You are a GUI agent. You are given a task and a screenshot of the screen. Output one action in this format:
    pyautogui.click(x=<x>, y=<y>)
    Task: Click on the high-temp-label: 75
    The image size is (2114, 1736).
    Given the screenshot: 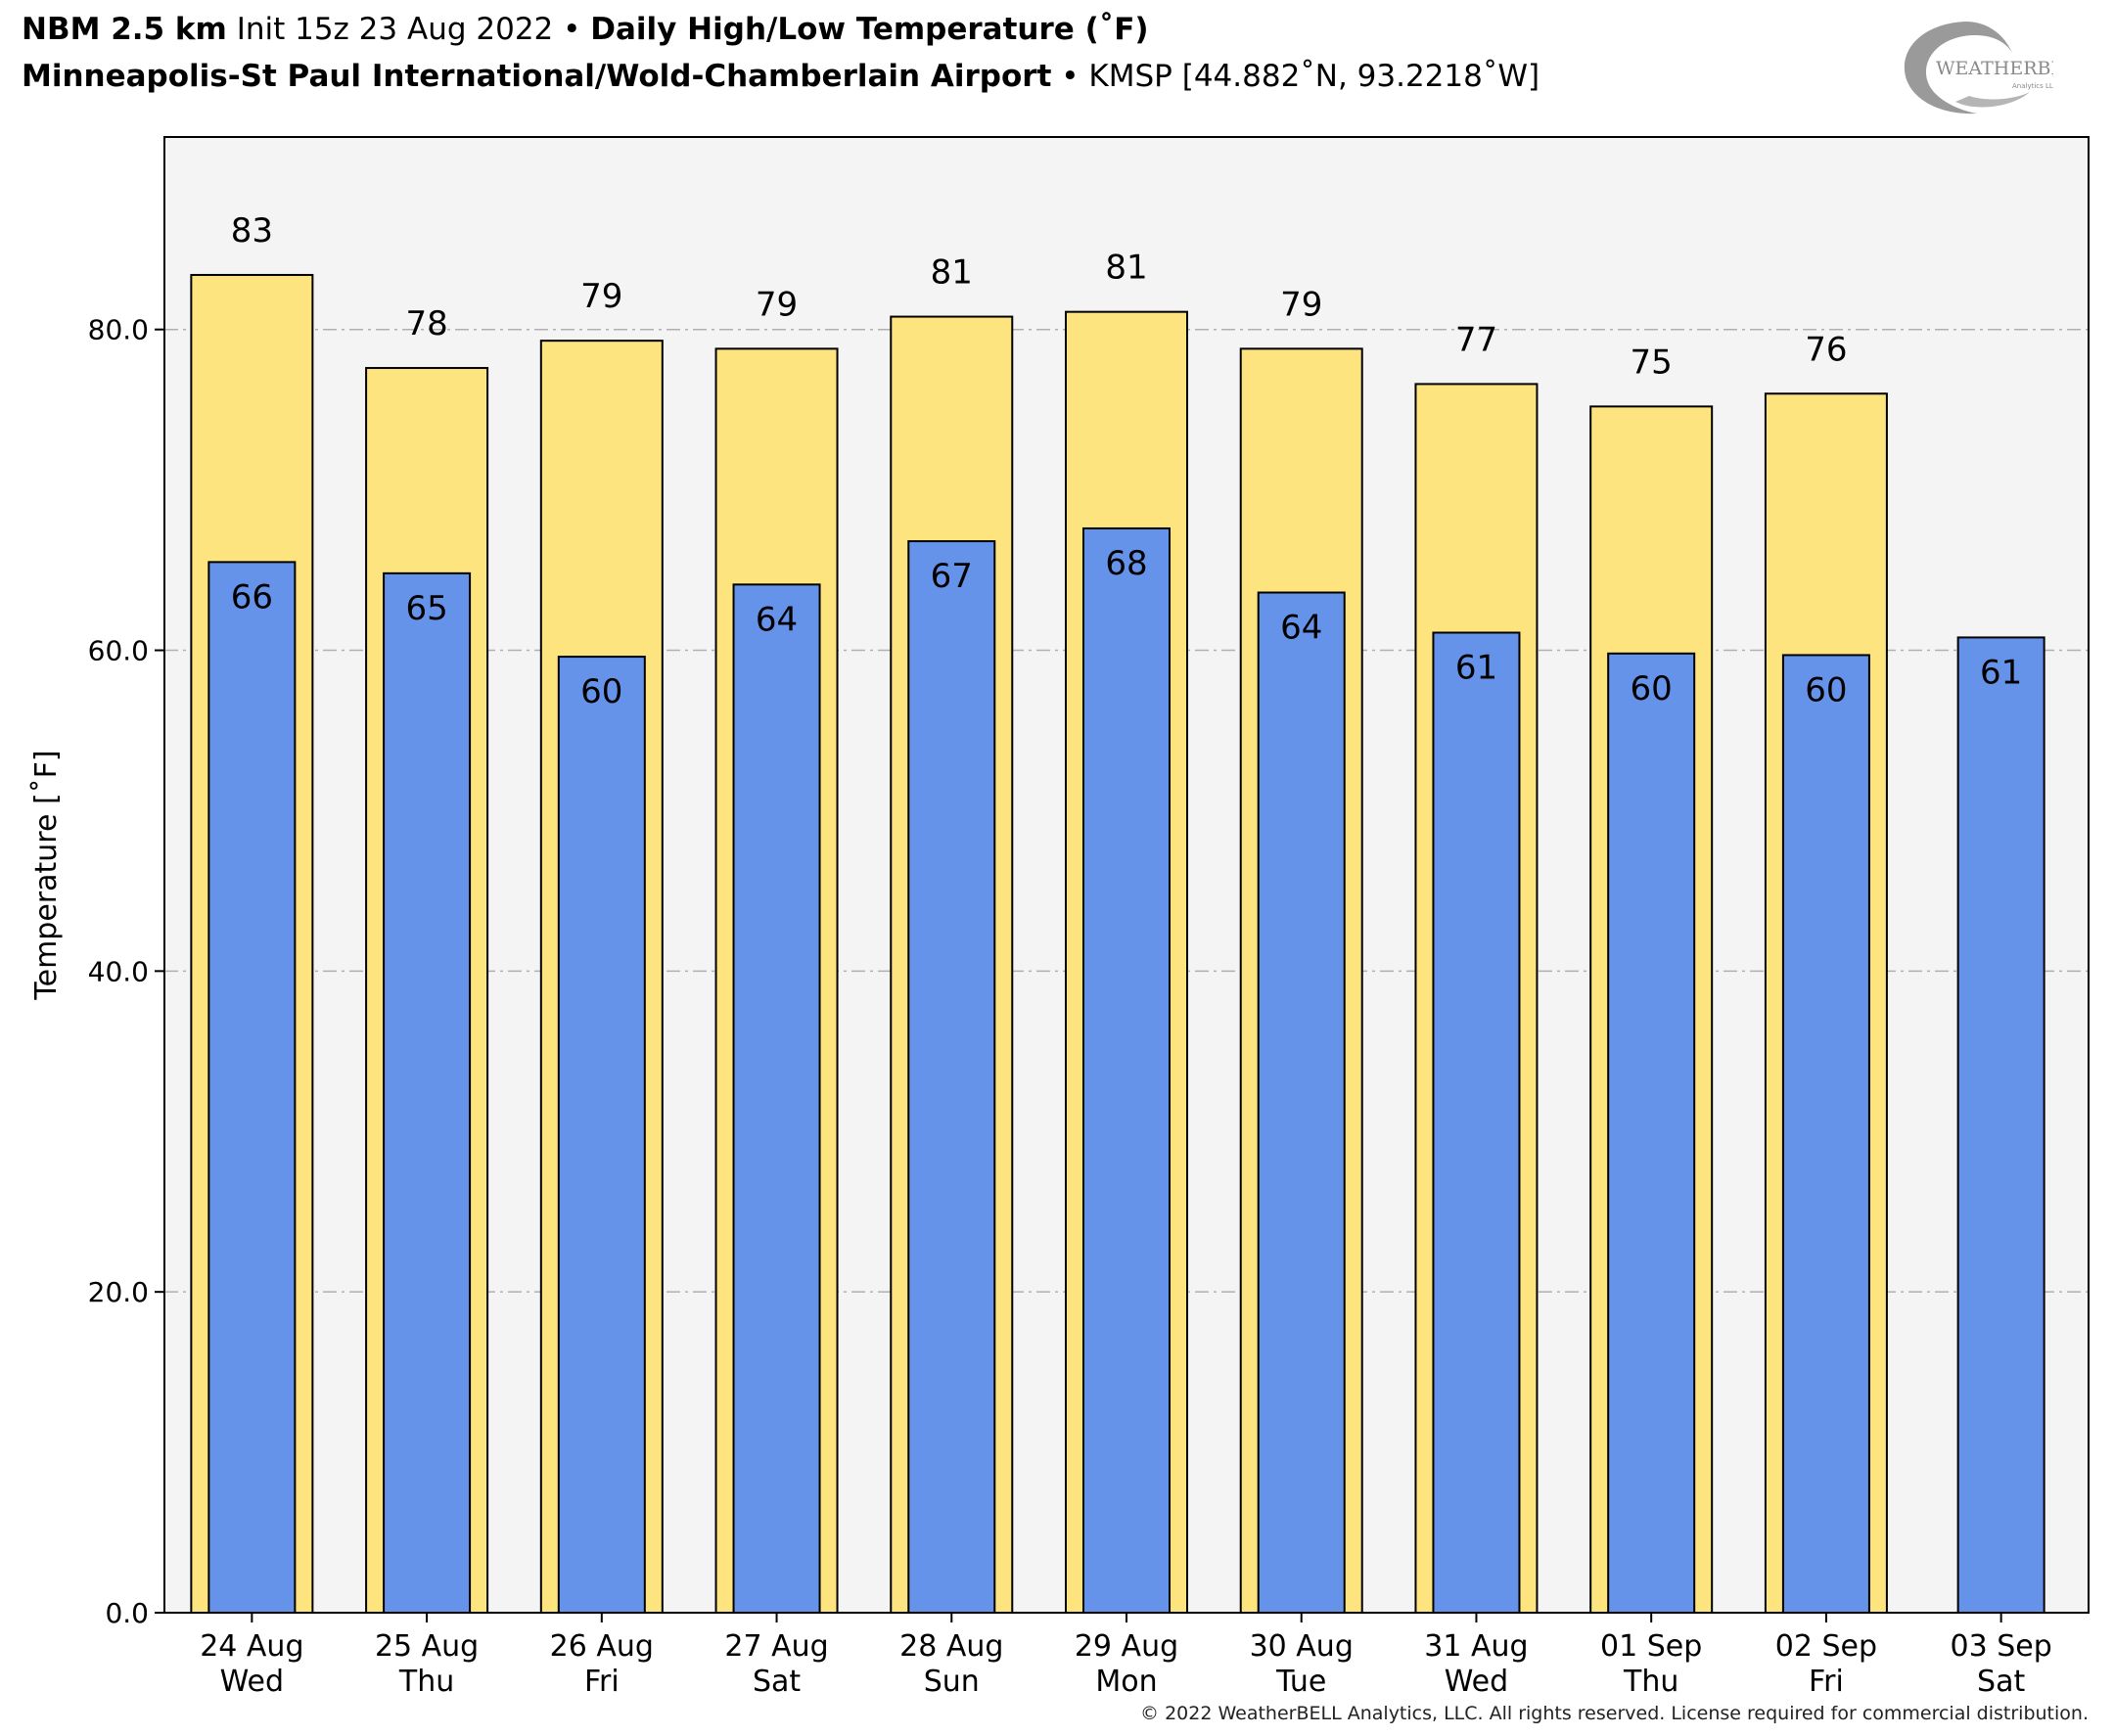 What is the action you would take?
    pyautogui.click(x=1652, y=362)
    